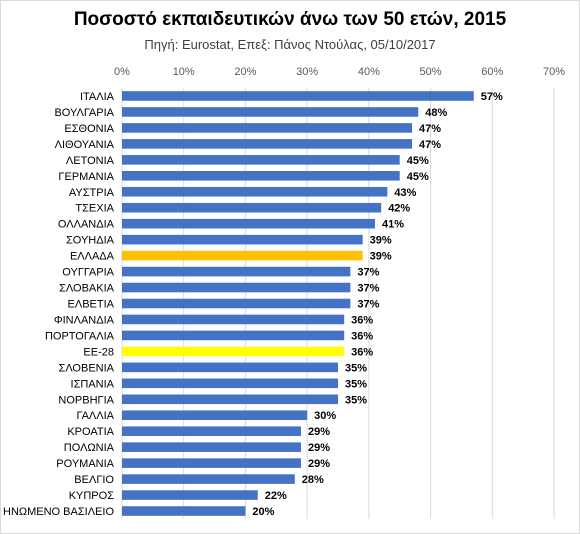 This screenshot has width=580, height=534. Describe the element at coordinates (436, 113) in the screenshot. I see `data-label: 48%` at that location.